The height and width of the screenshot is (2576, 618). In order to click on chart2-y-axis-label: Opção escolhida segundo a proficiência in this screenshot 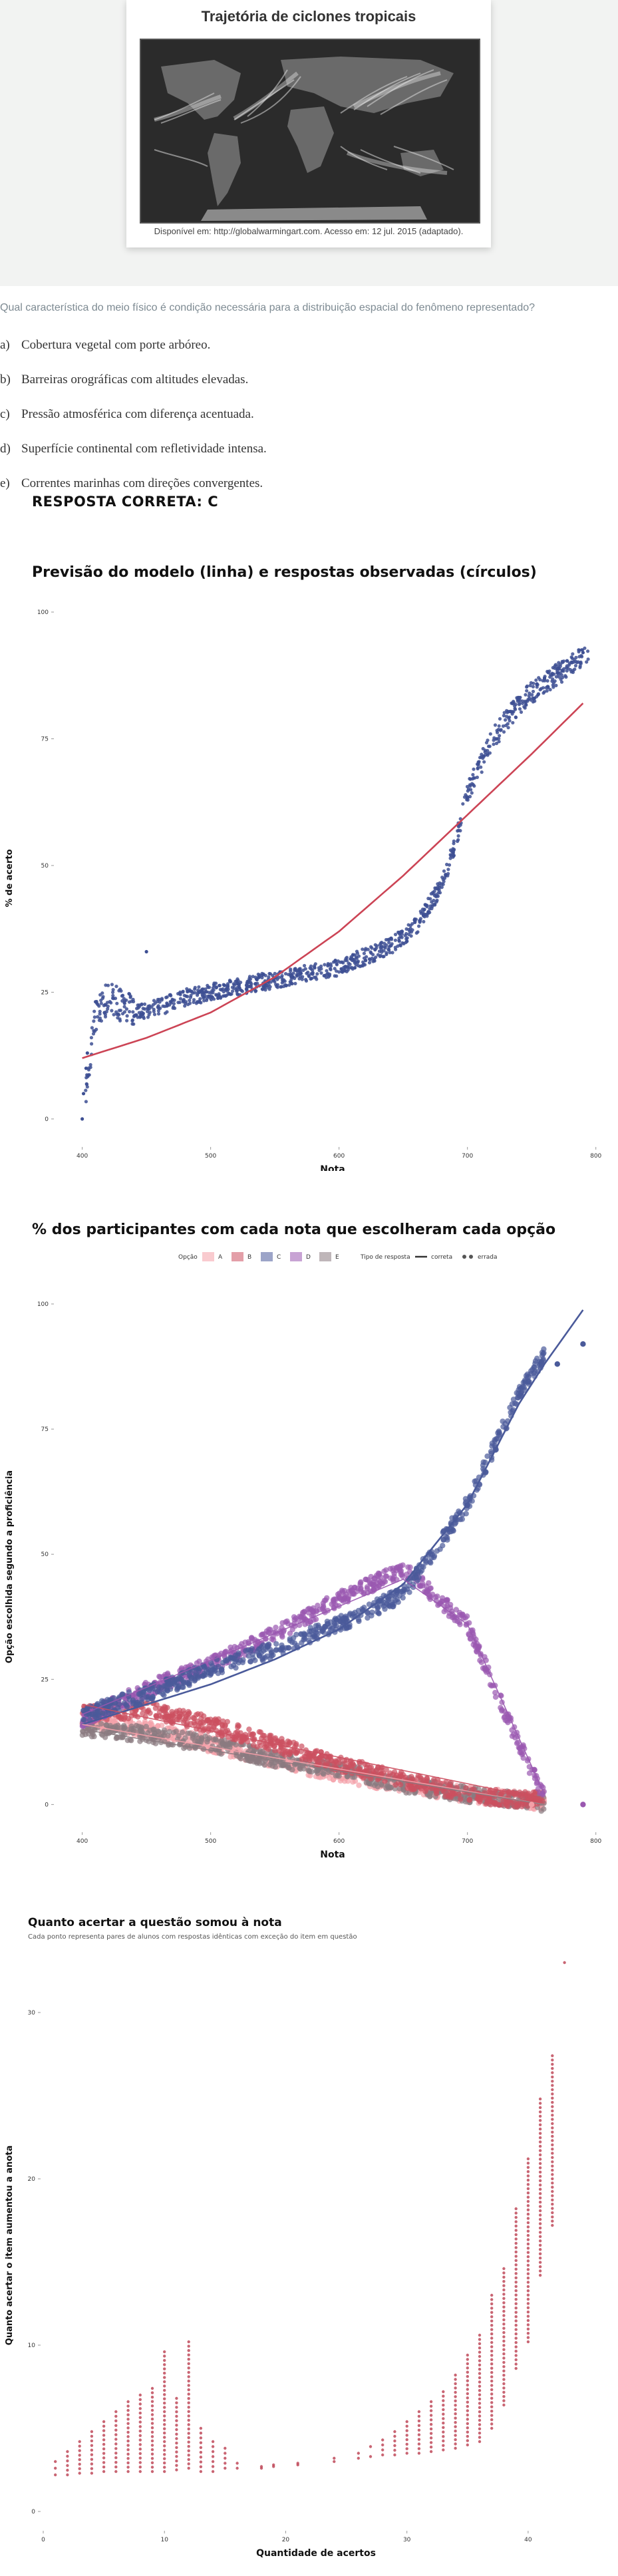, I will do `click(10, 1566)`.